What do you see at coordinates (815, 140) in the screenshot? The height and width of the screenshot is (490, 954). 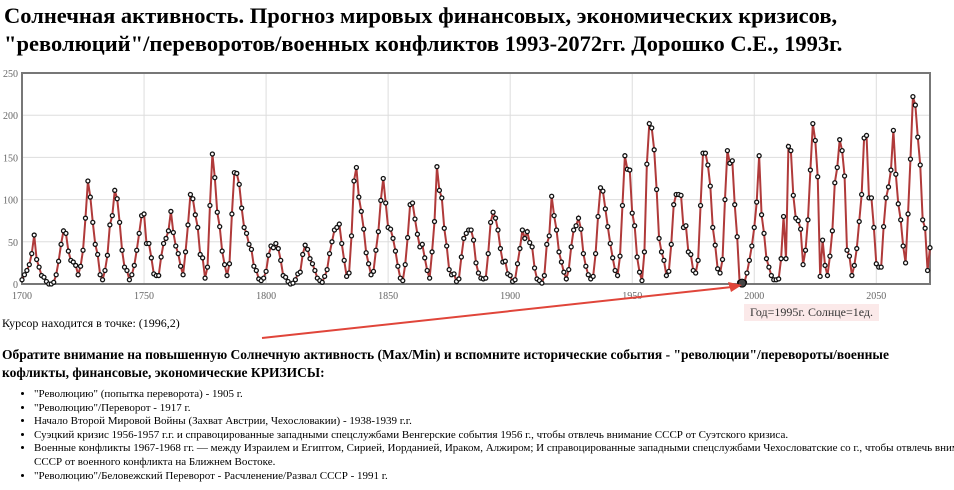 I see `data-point-2025` at bounding box center [815, 140].